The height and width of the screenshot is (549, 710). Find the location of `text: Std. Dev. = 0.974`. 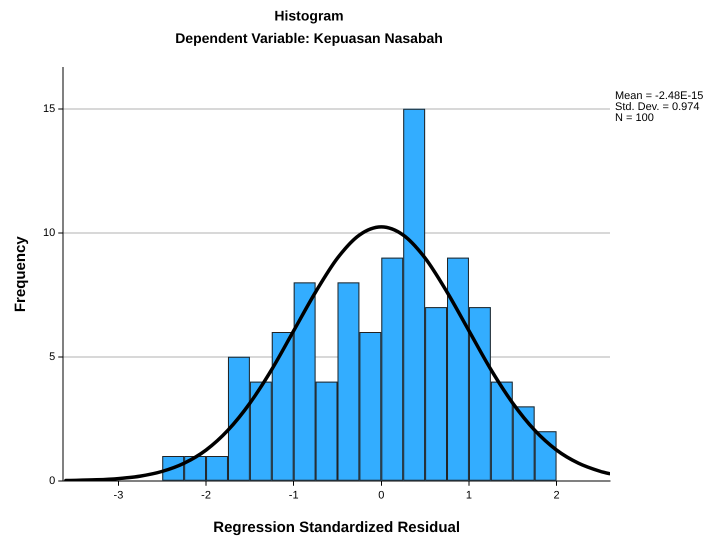

text: Std. Dev. = 0.974 is located at coordinates (657, 107).